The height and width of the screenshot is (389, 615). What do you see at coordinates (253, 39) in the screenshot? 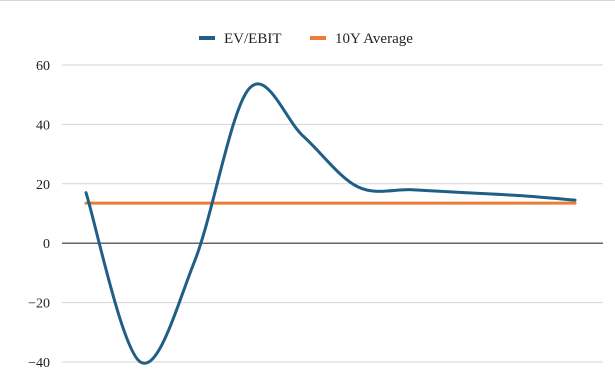
I see `legend-label: EV/EBIT` at bounding box center [253, 39].